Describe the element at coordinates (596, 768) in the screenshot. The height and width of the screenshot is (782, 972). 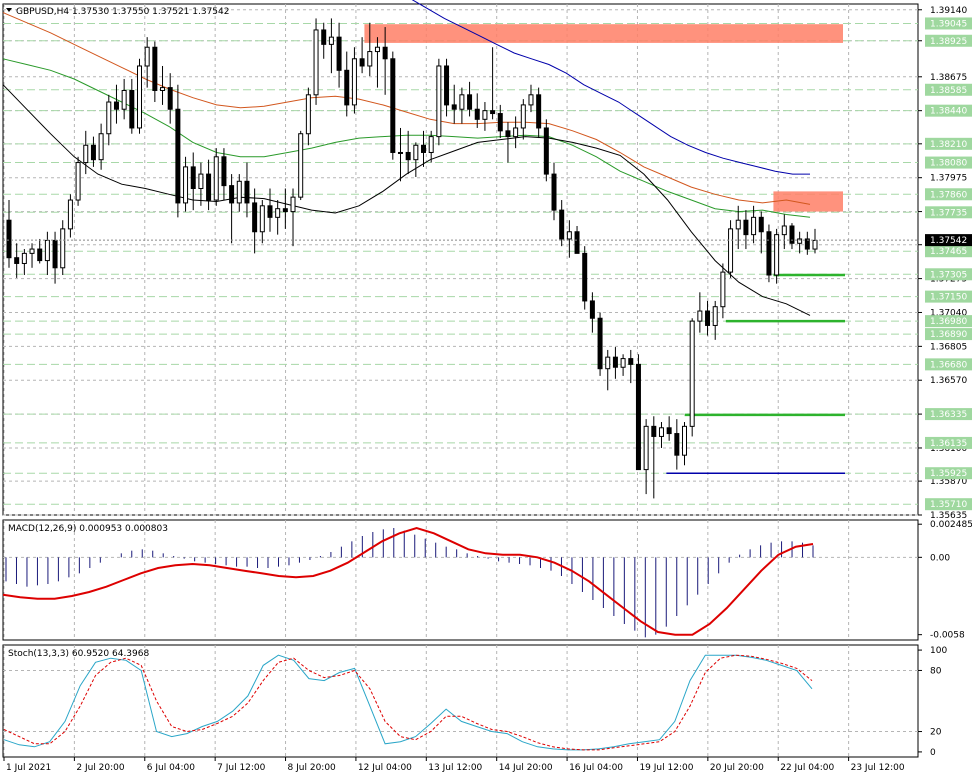
I see `time-tick-label: 16 Jul 04:00` at that location.